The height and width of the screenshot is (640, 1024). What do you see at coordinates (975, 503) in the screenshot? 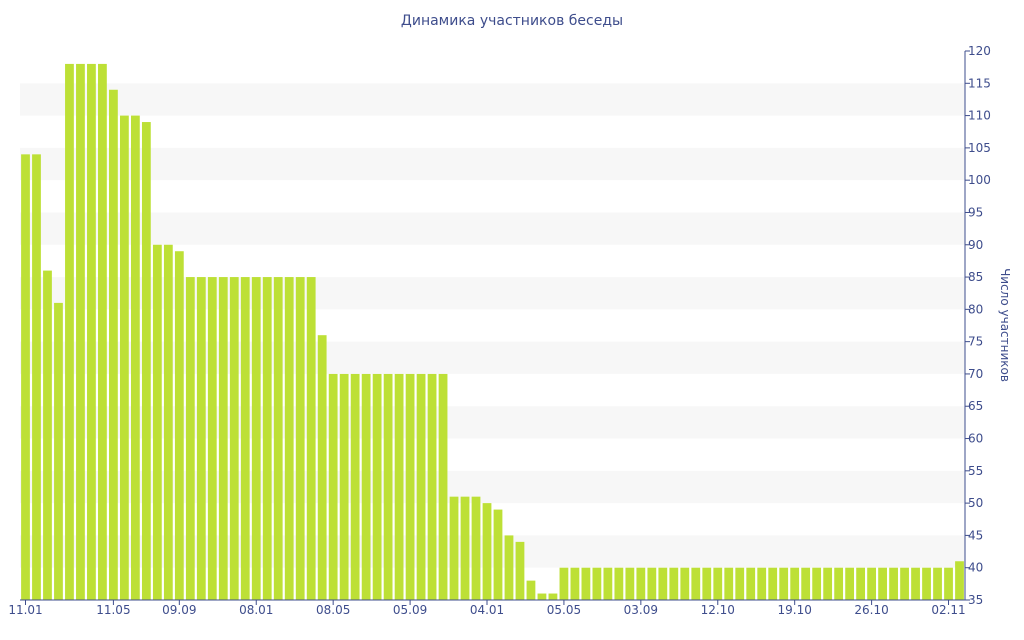
I see `y-tick-label: 50` at bounding box center [975, 503].